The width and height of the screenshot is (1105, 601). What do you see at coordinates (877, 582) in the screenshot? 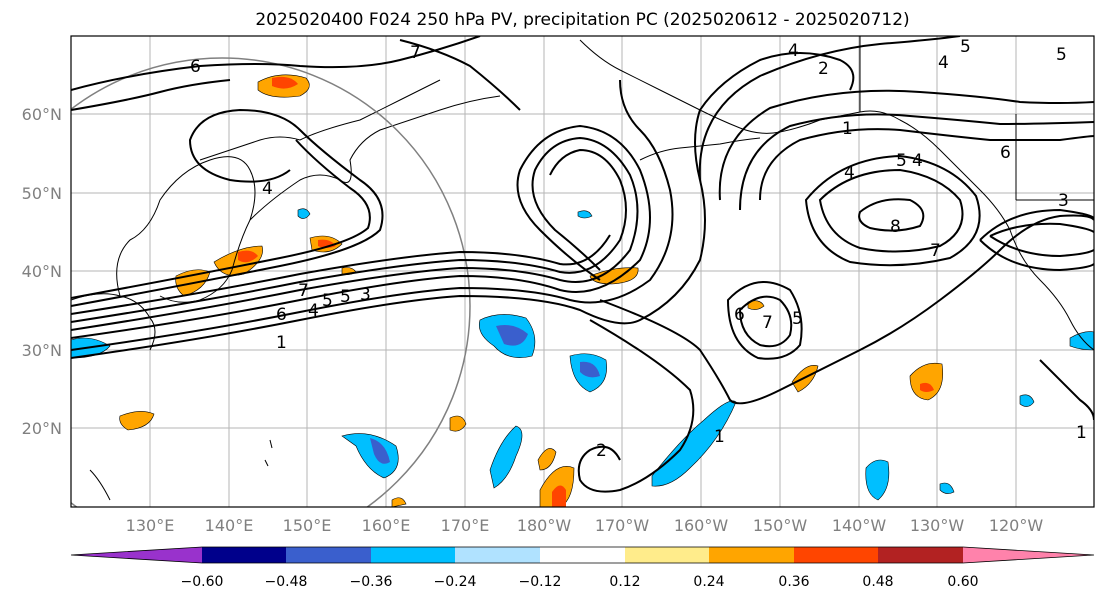
I see `colorbar-tick: 0.48` at bounding box center [877, 582].